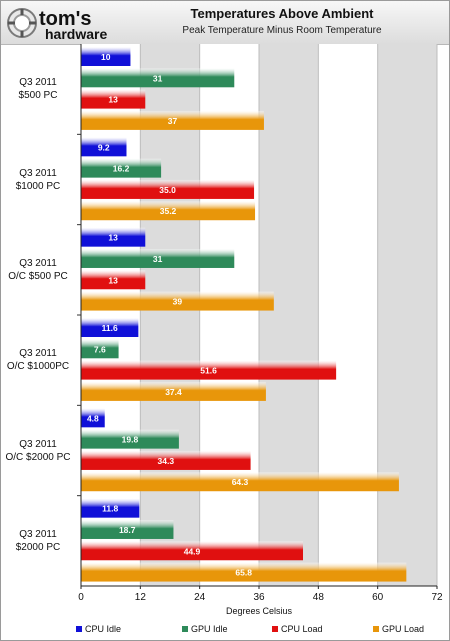  I want to click on data-label: 10, so click(106, 57).